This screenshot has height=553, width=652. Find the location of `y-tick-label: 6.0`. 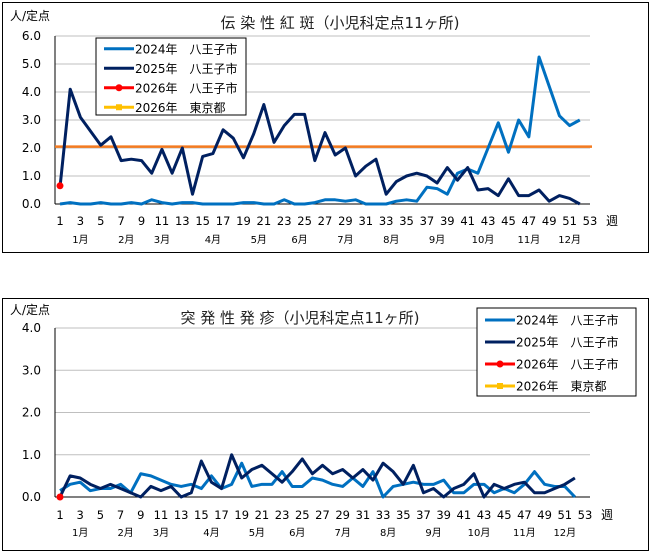

y-tick-label: 6.0 is located at coordinates (31, 36).